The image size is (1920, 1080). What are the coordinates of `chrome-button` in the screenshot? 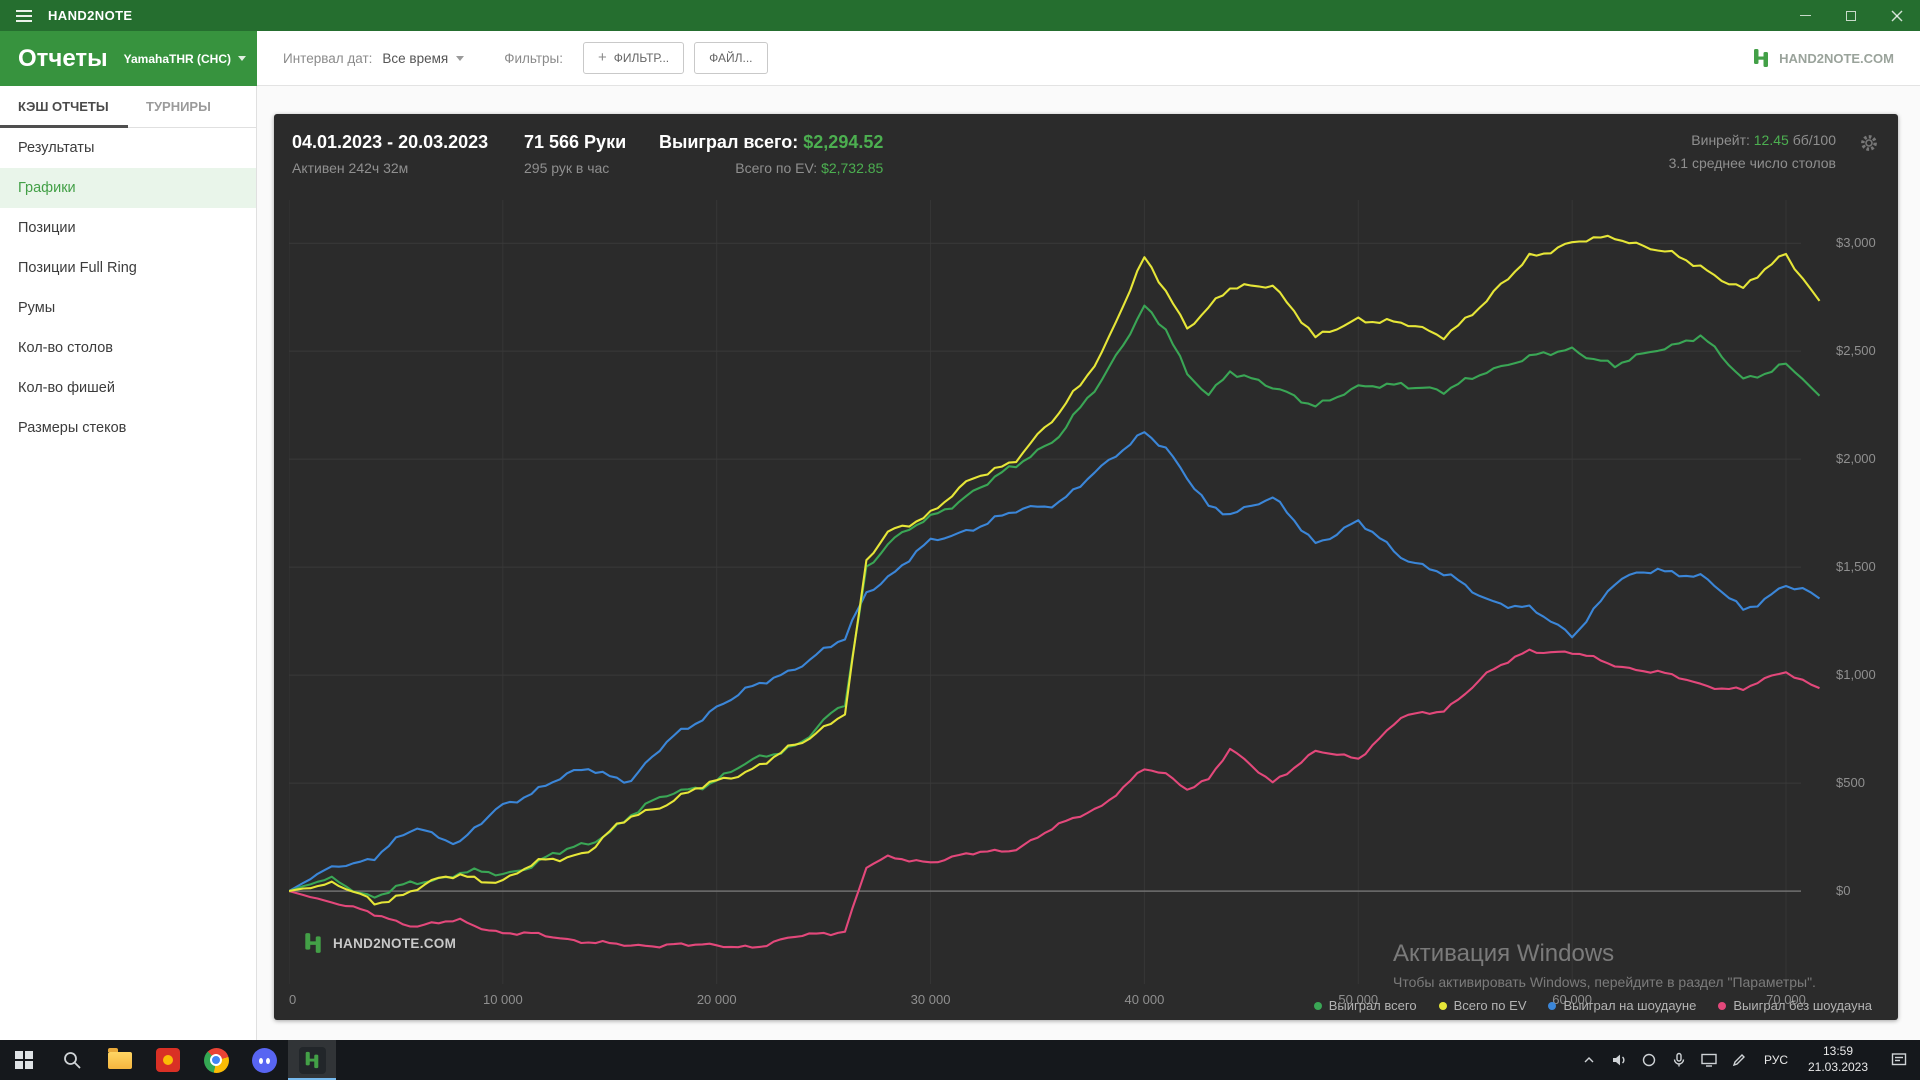 It's located at (216, 1060).